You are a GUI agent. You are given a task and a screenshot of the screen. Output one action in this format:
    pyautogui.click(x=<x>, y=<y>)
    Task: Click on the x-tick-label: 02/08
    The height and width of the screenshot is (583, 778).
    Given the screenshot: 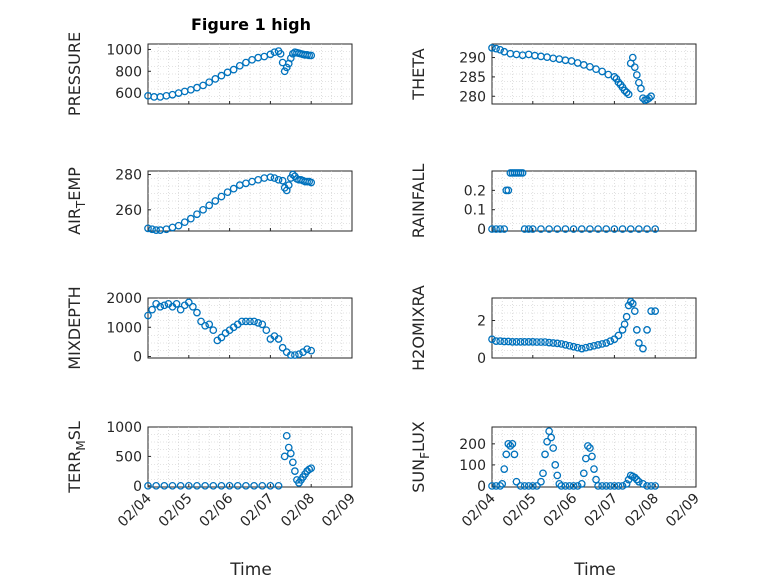 What is the action you would take?
    pyautogui.click(x=298, y=511)
    